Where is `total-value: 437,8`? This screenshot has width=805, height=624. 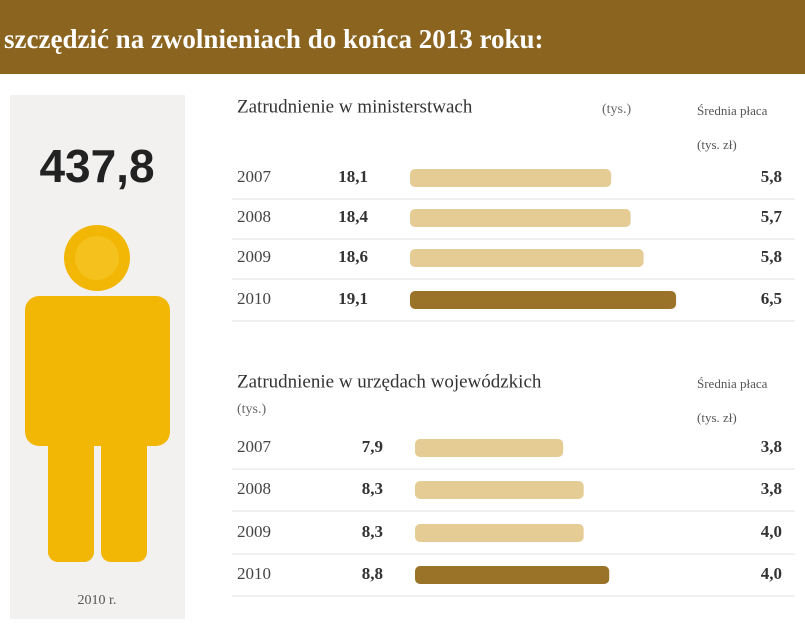
total-value: 437,8 is located at coordinates (96, 166).